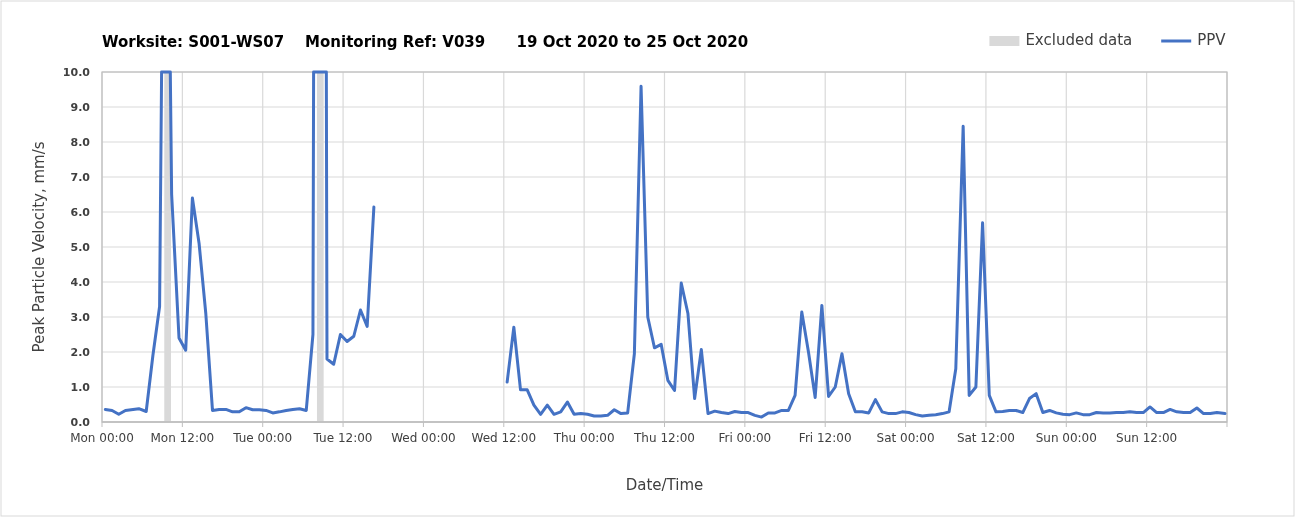 This screenshot has height=517, width=1295. I want to click on y-tick-label: 6.0, so click(80, 212).